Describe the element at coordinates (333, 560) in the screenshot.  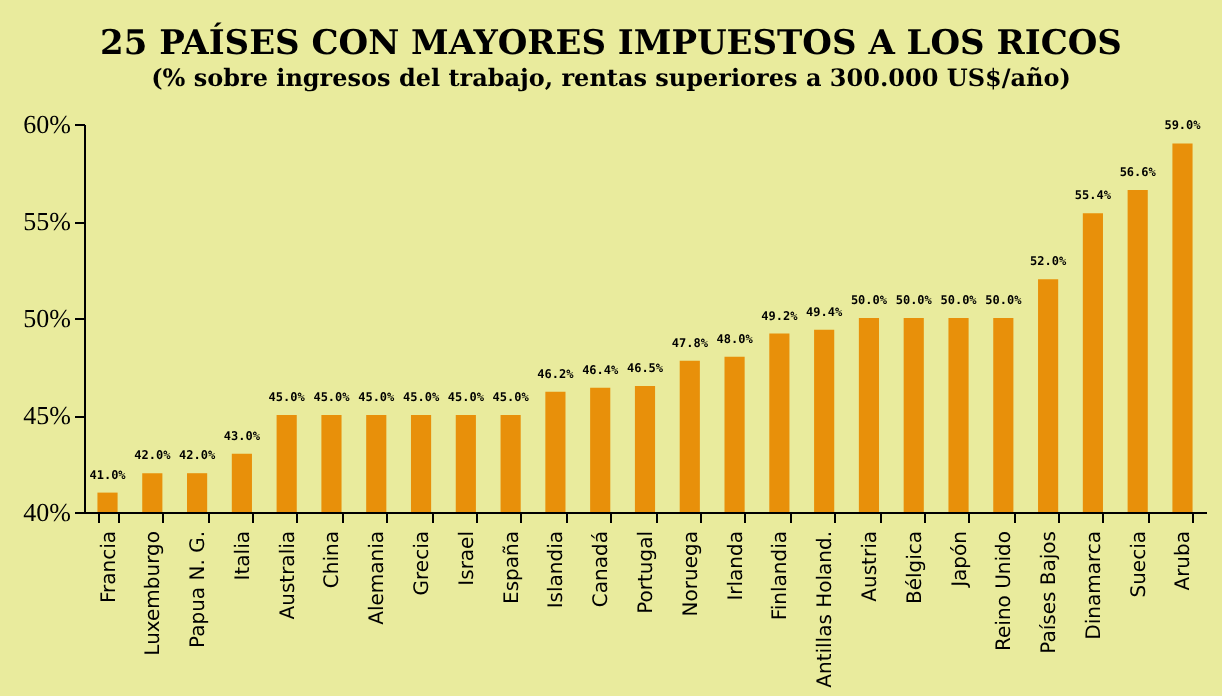
I see `x-tick-label: China` at that location.